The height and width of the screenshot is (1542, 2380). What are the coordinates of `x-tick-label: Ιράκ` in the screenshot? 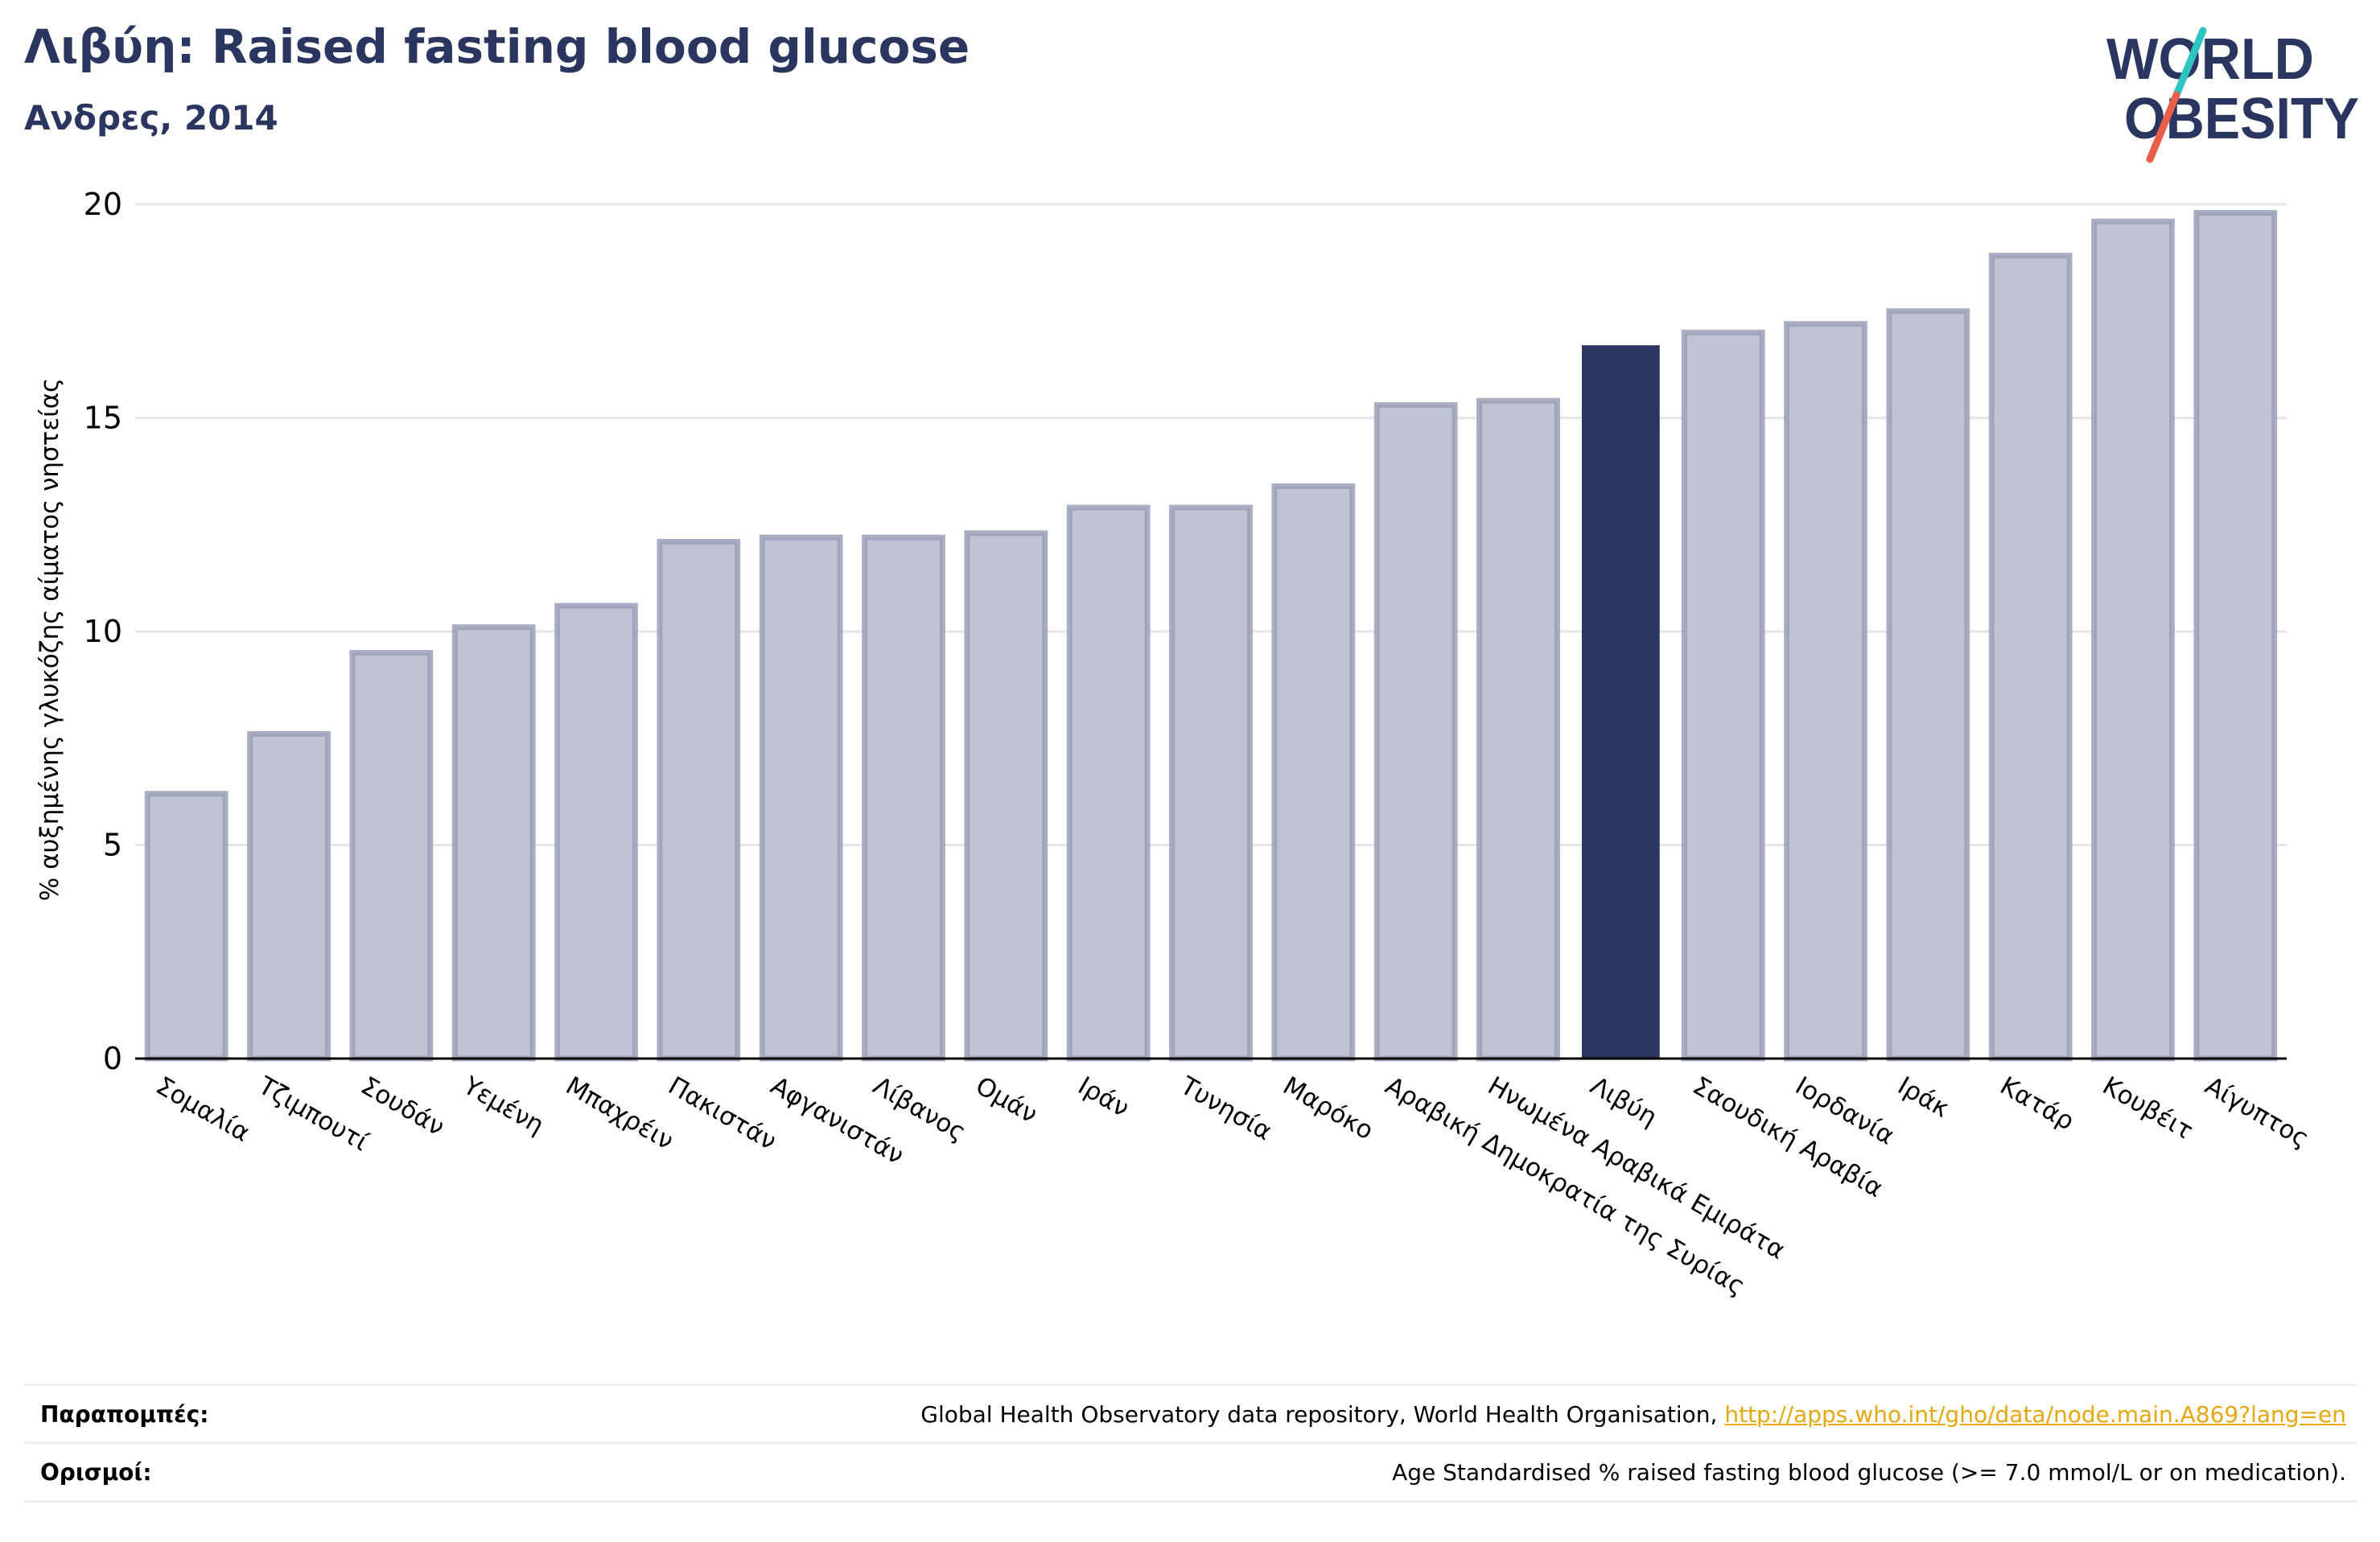 It's located at (1923, 1097).